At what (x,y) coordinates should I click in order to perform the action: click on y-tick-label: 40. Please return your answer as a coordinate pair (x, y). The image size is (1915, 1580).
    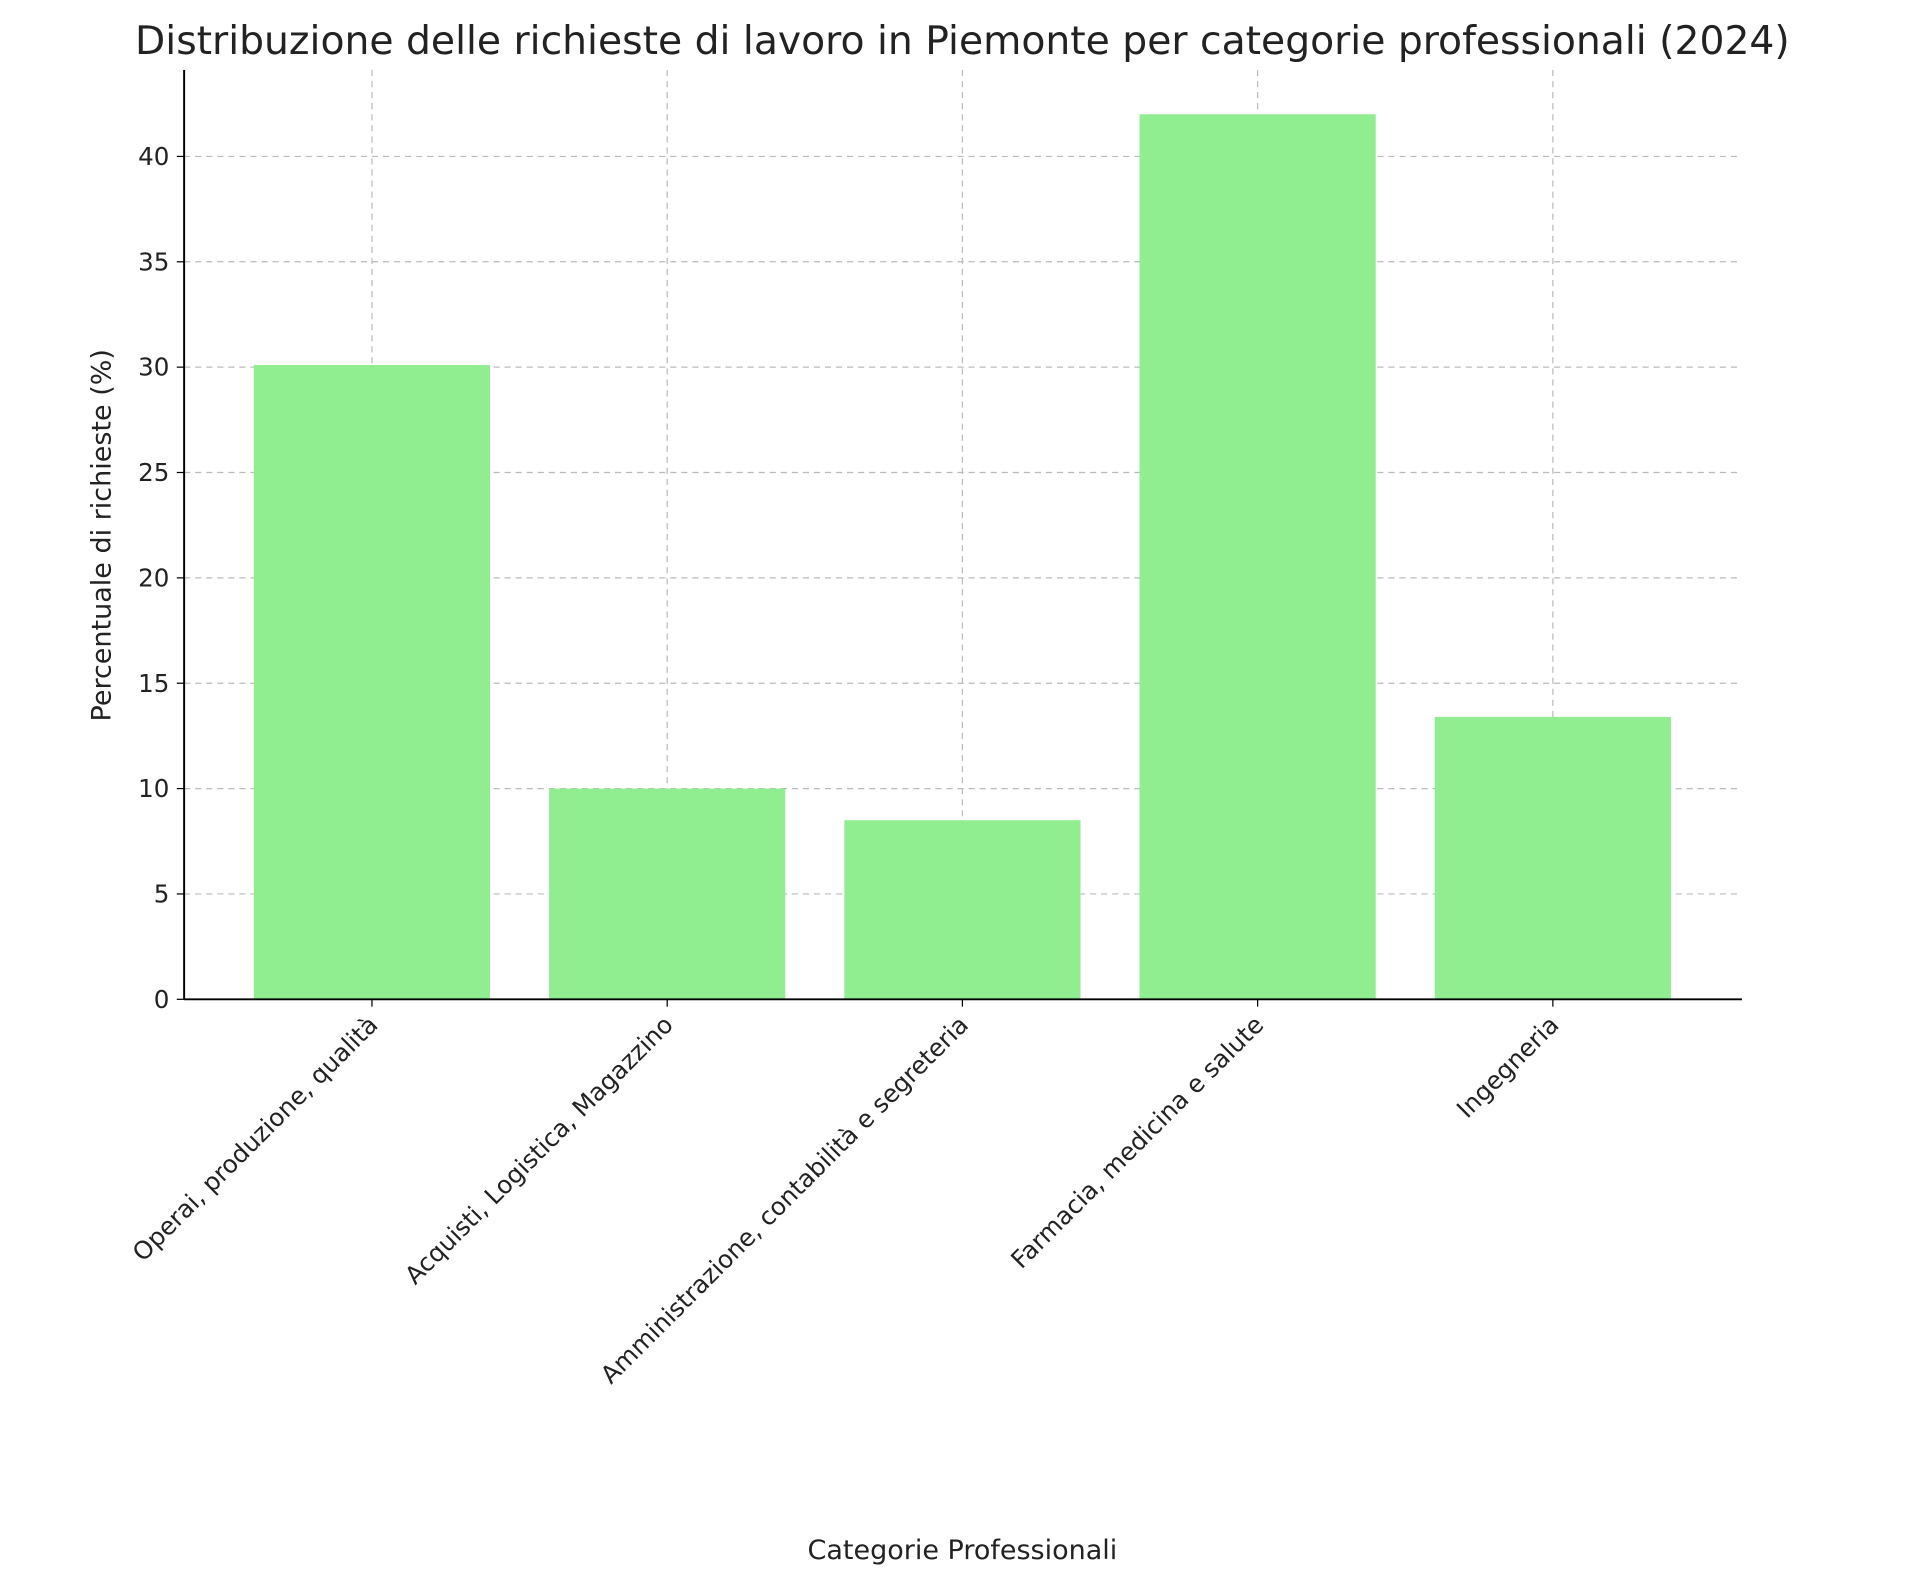
    Looking at the image, I should click on (153, 156).